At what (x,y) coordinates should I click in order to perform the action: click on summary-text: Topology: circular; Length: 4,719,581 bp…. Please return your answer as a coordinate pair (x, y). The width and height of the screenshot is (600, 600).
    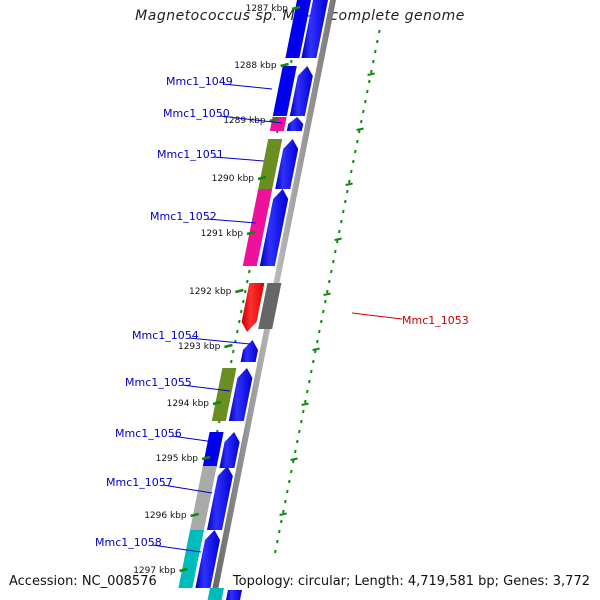
    Looking at the image, I should click on (411, 581).